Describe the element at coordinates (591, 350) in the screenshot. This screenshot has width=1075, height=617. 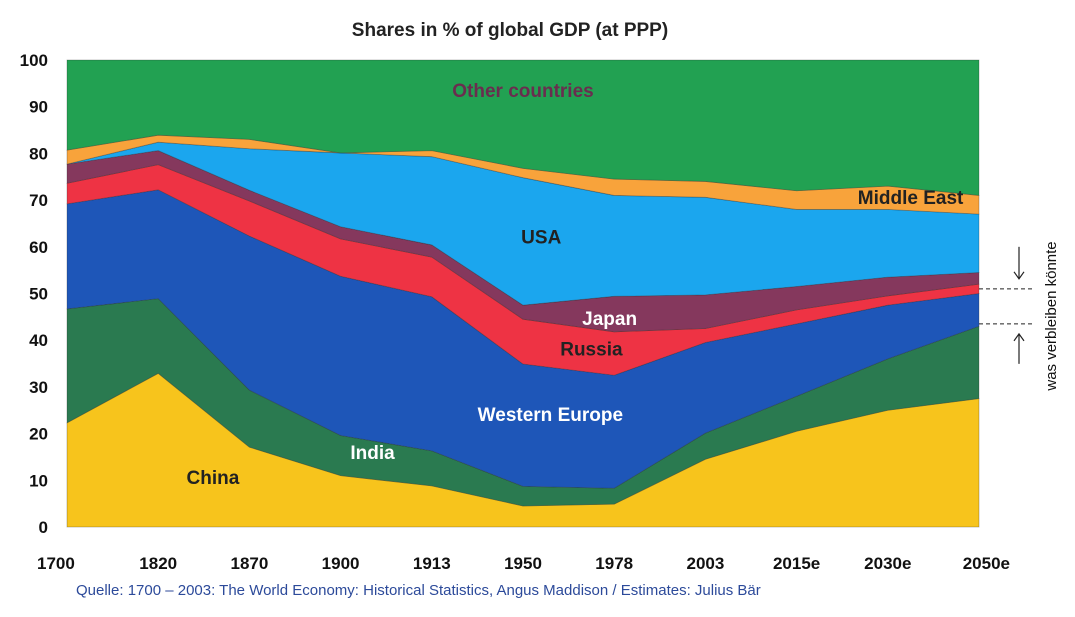
I see `label-russia: Russia` at that location.